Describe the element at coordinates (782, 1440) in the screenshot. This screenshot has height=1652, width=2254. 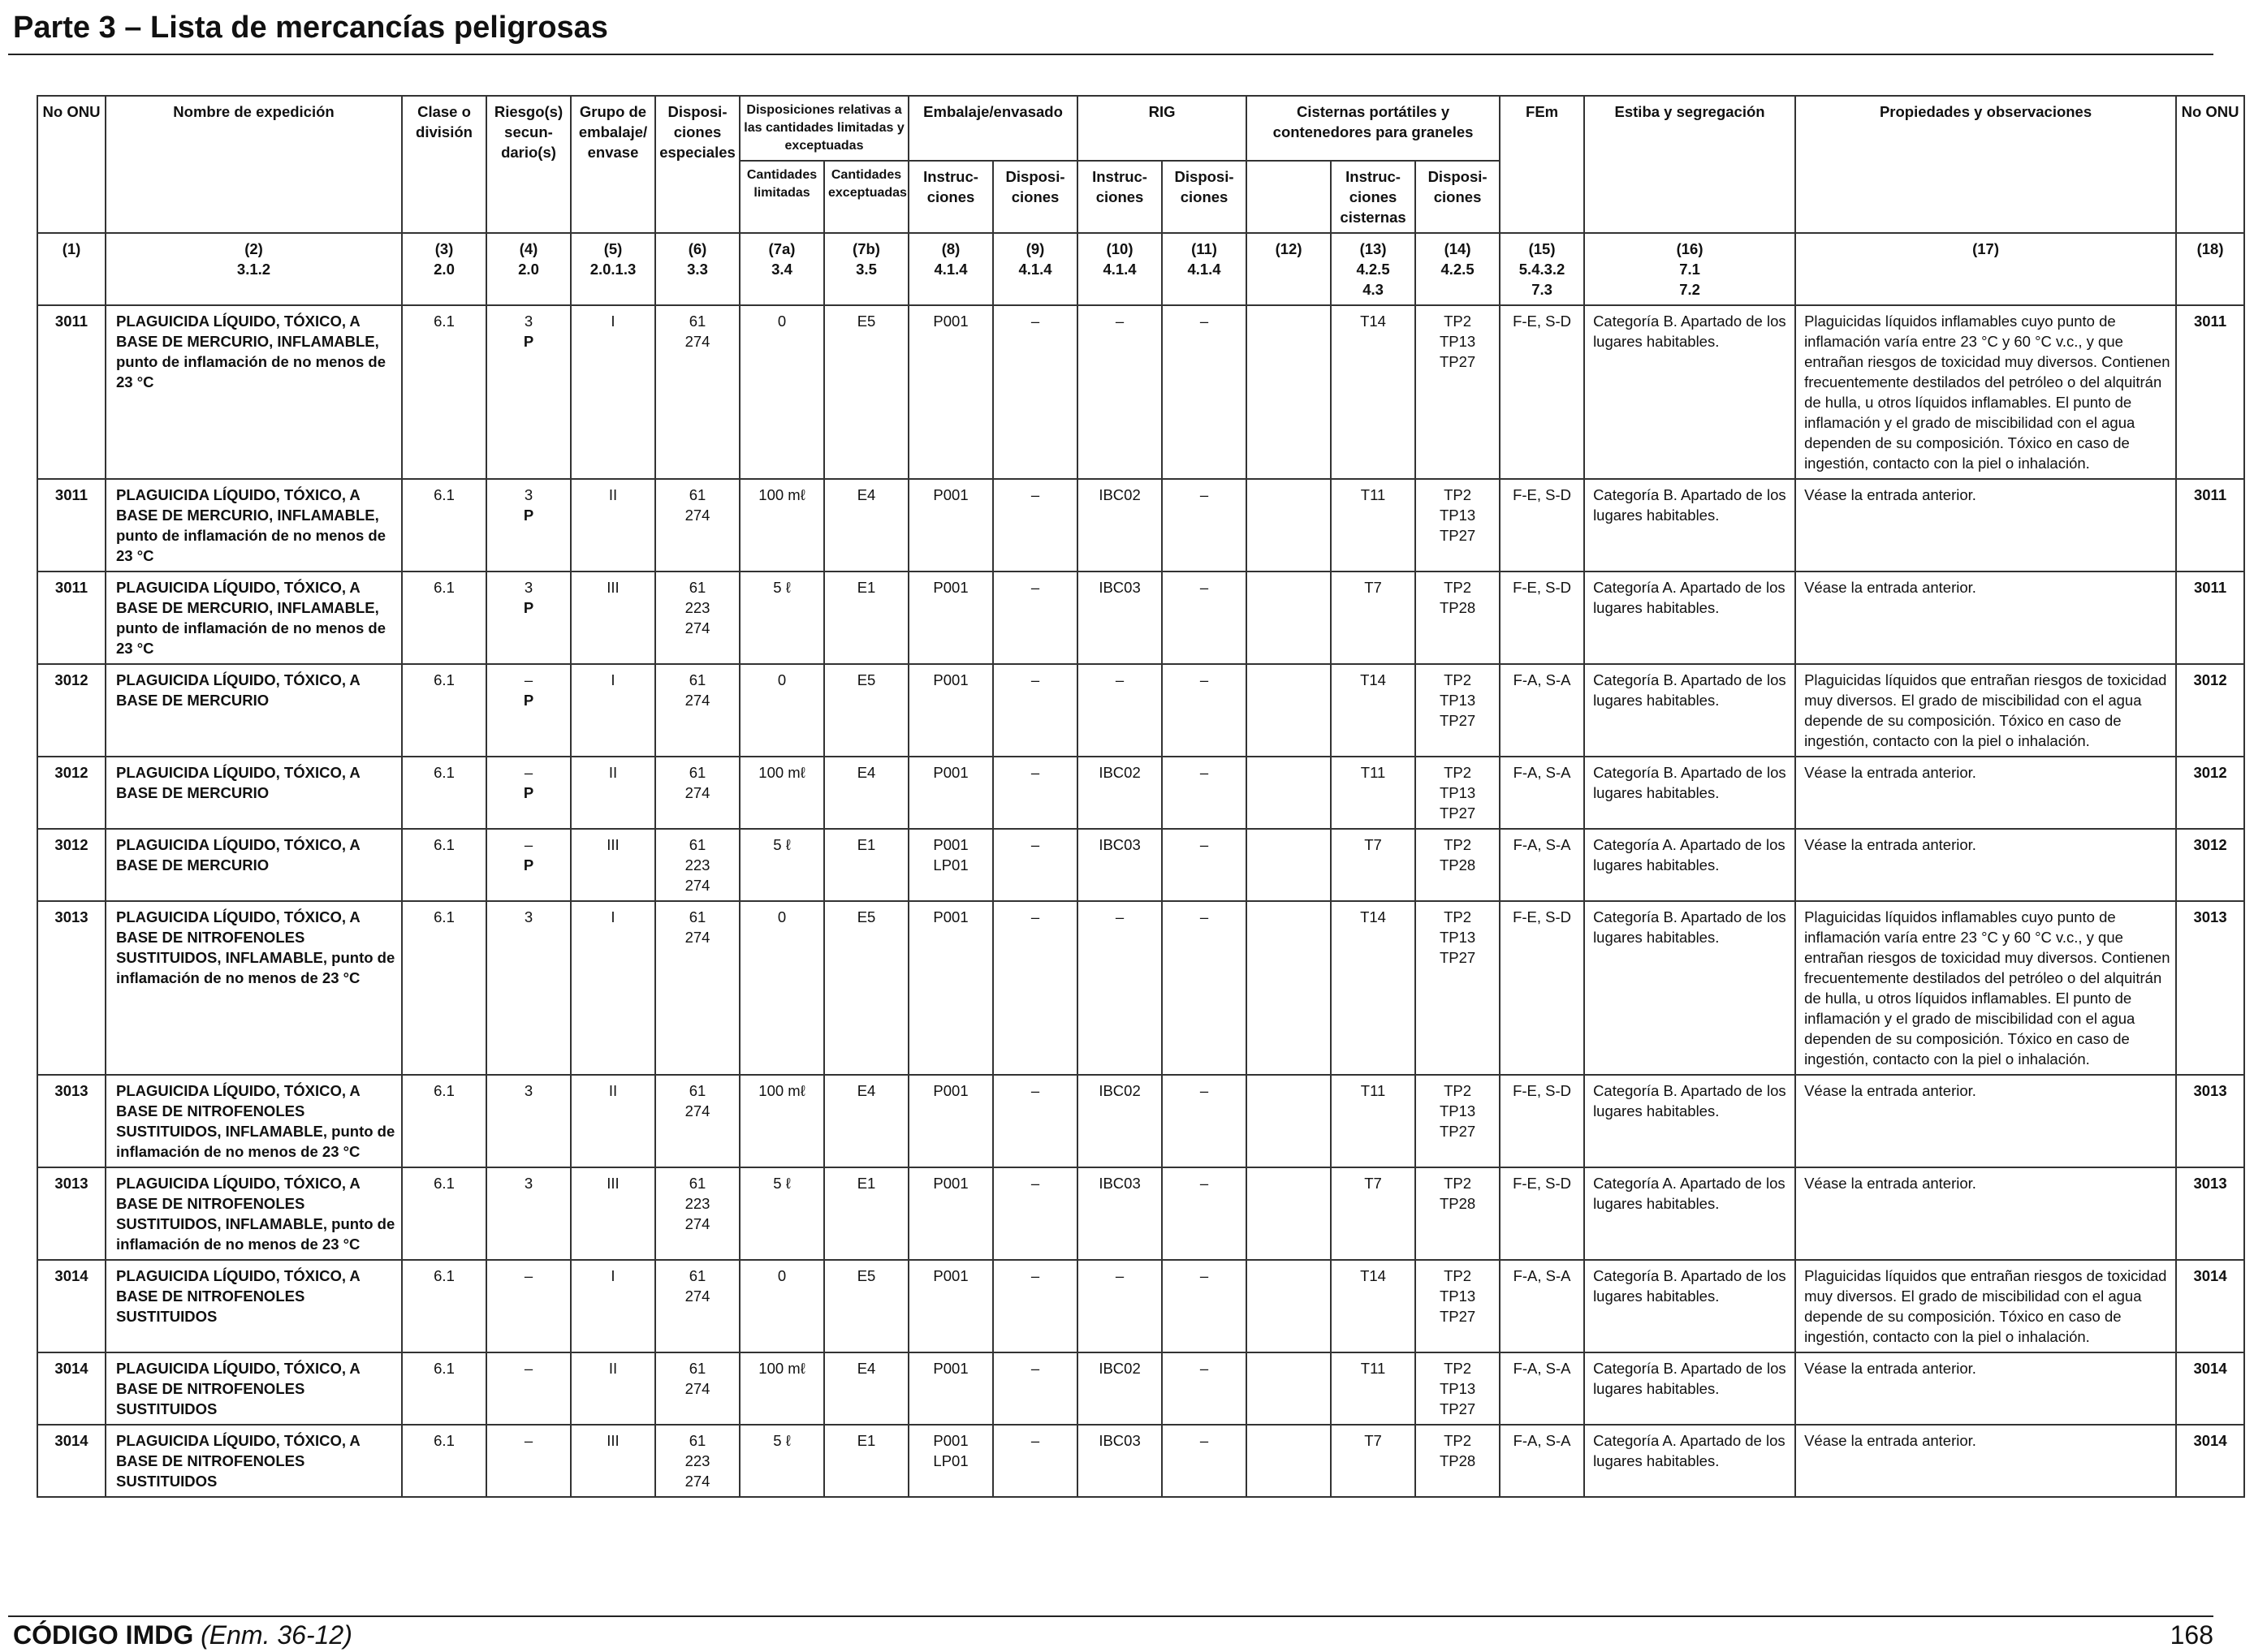
I see `limited-quantity-value: 5 ℓ` at that location.